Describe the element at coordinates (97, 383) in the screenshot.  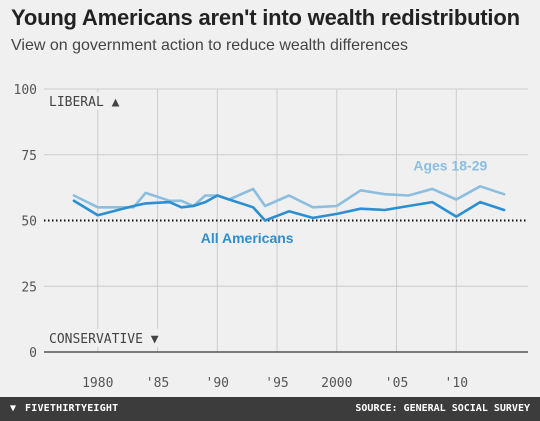
I see `x-tick-label: 1980` at that location.